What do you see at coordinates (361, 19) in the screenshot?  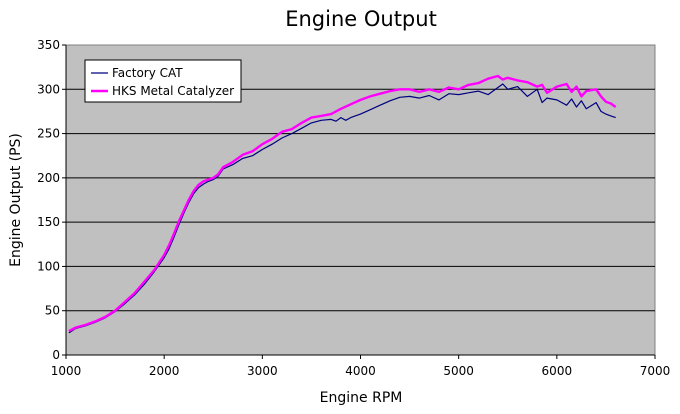 I see `chart-title: Engine Output` at bounding box center [361, 19].